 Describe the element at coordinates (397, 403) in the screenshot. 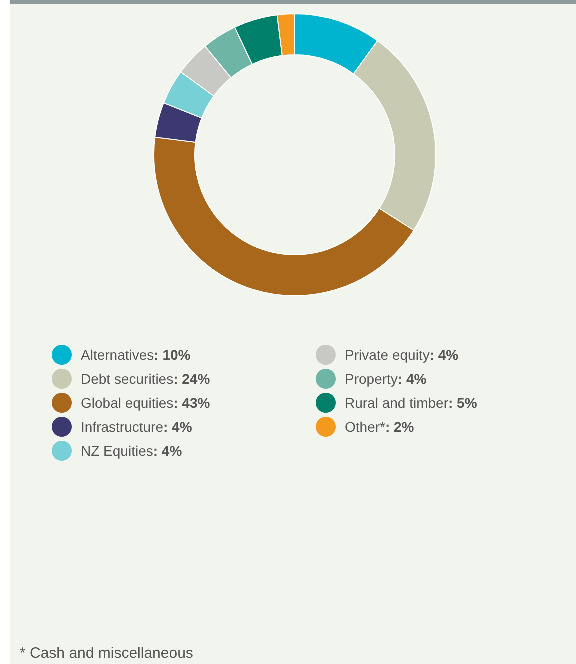

I see `legend-label: Rural and timber` at that location.